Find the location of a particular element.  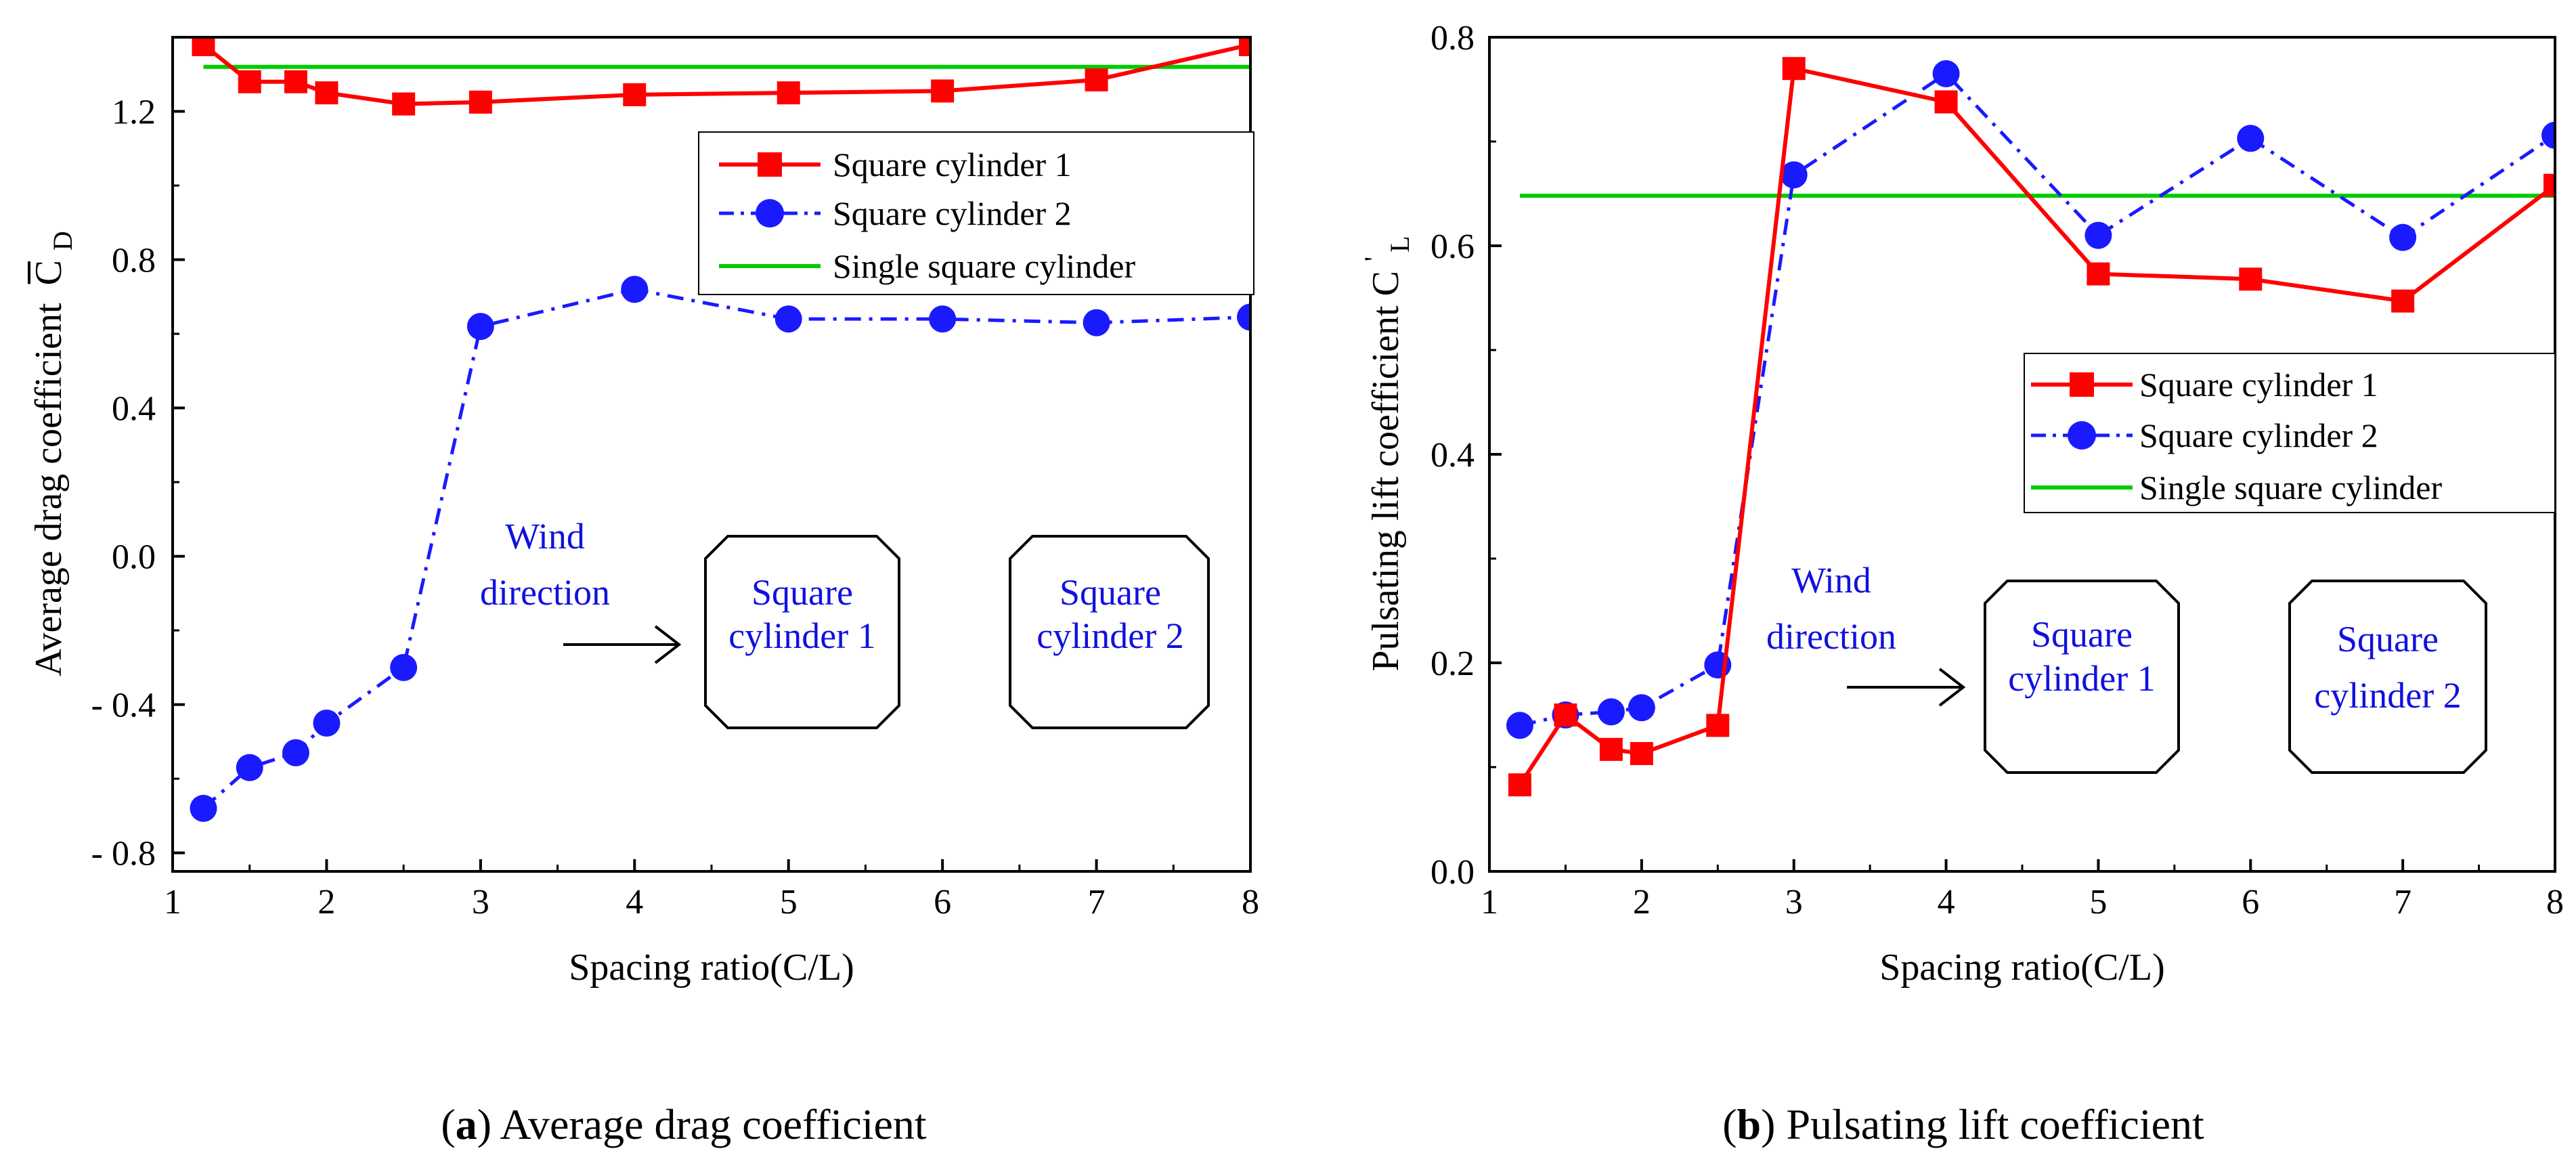

panel-b-legend-entry-3: Single square cylinder is located at coordinates (2236, 487).